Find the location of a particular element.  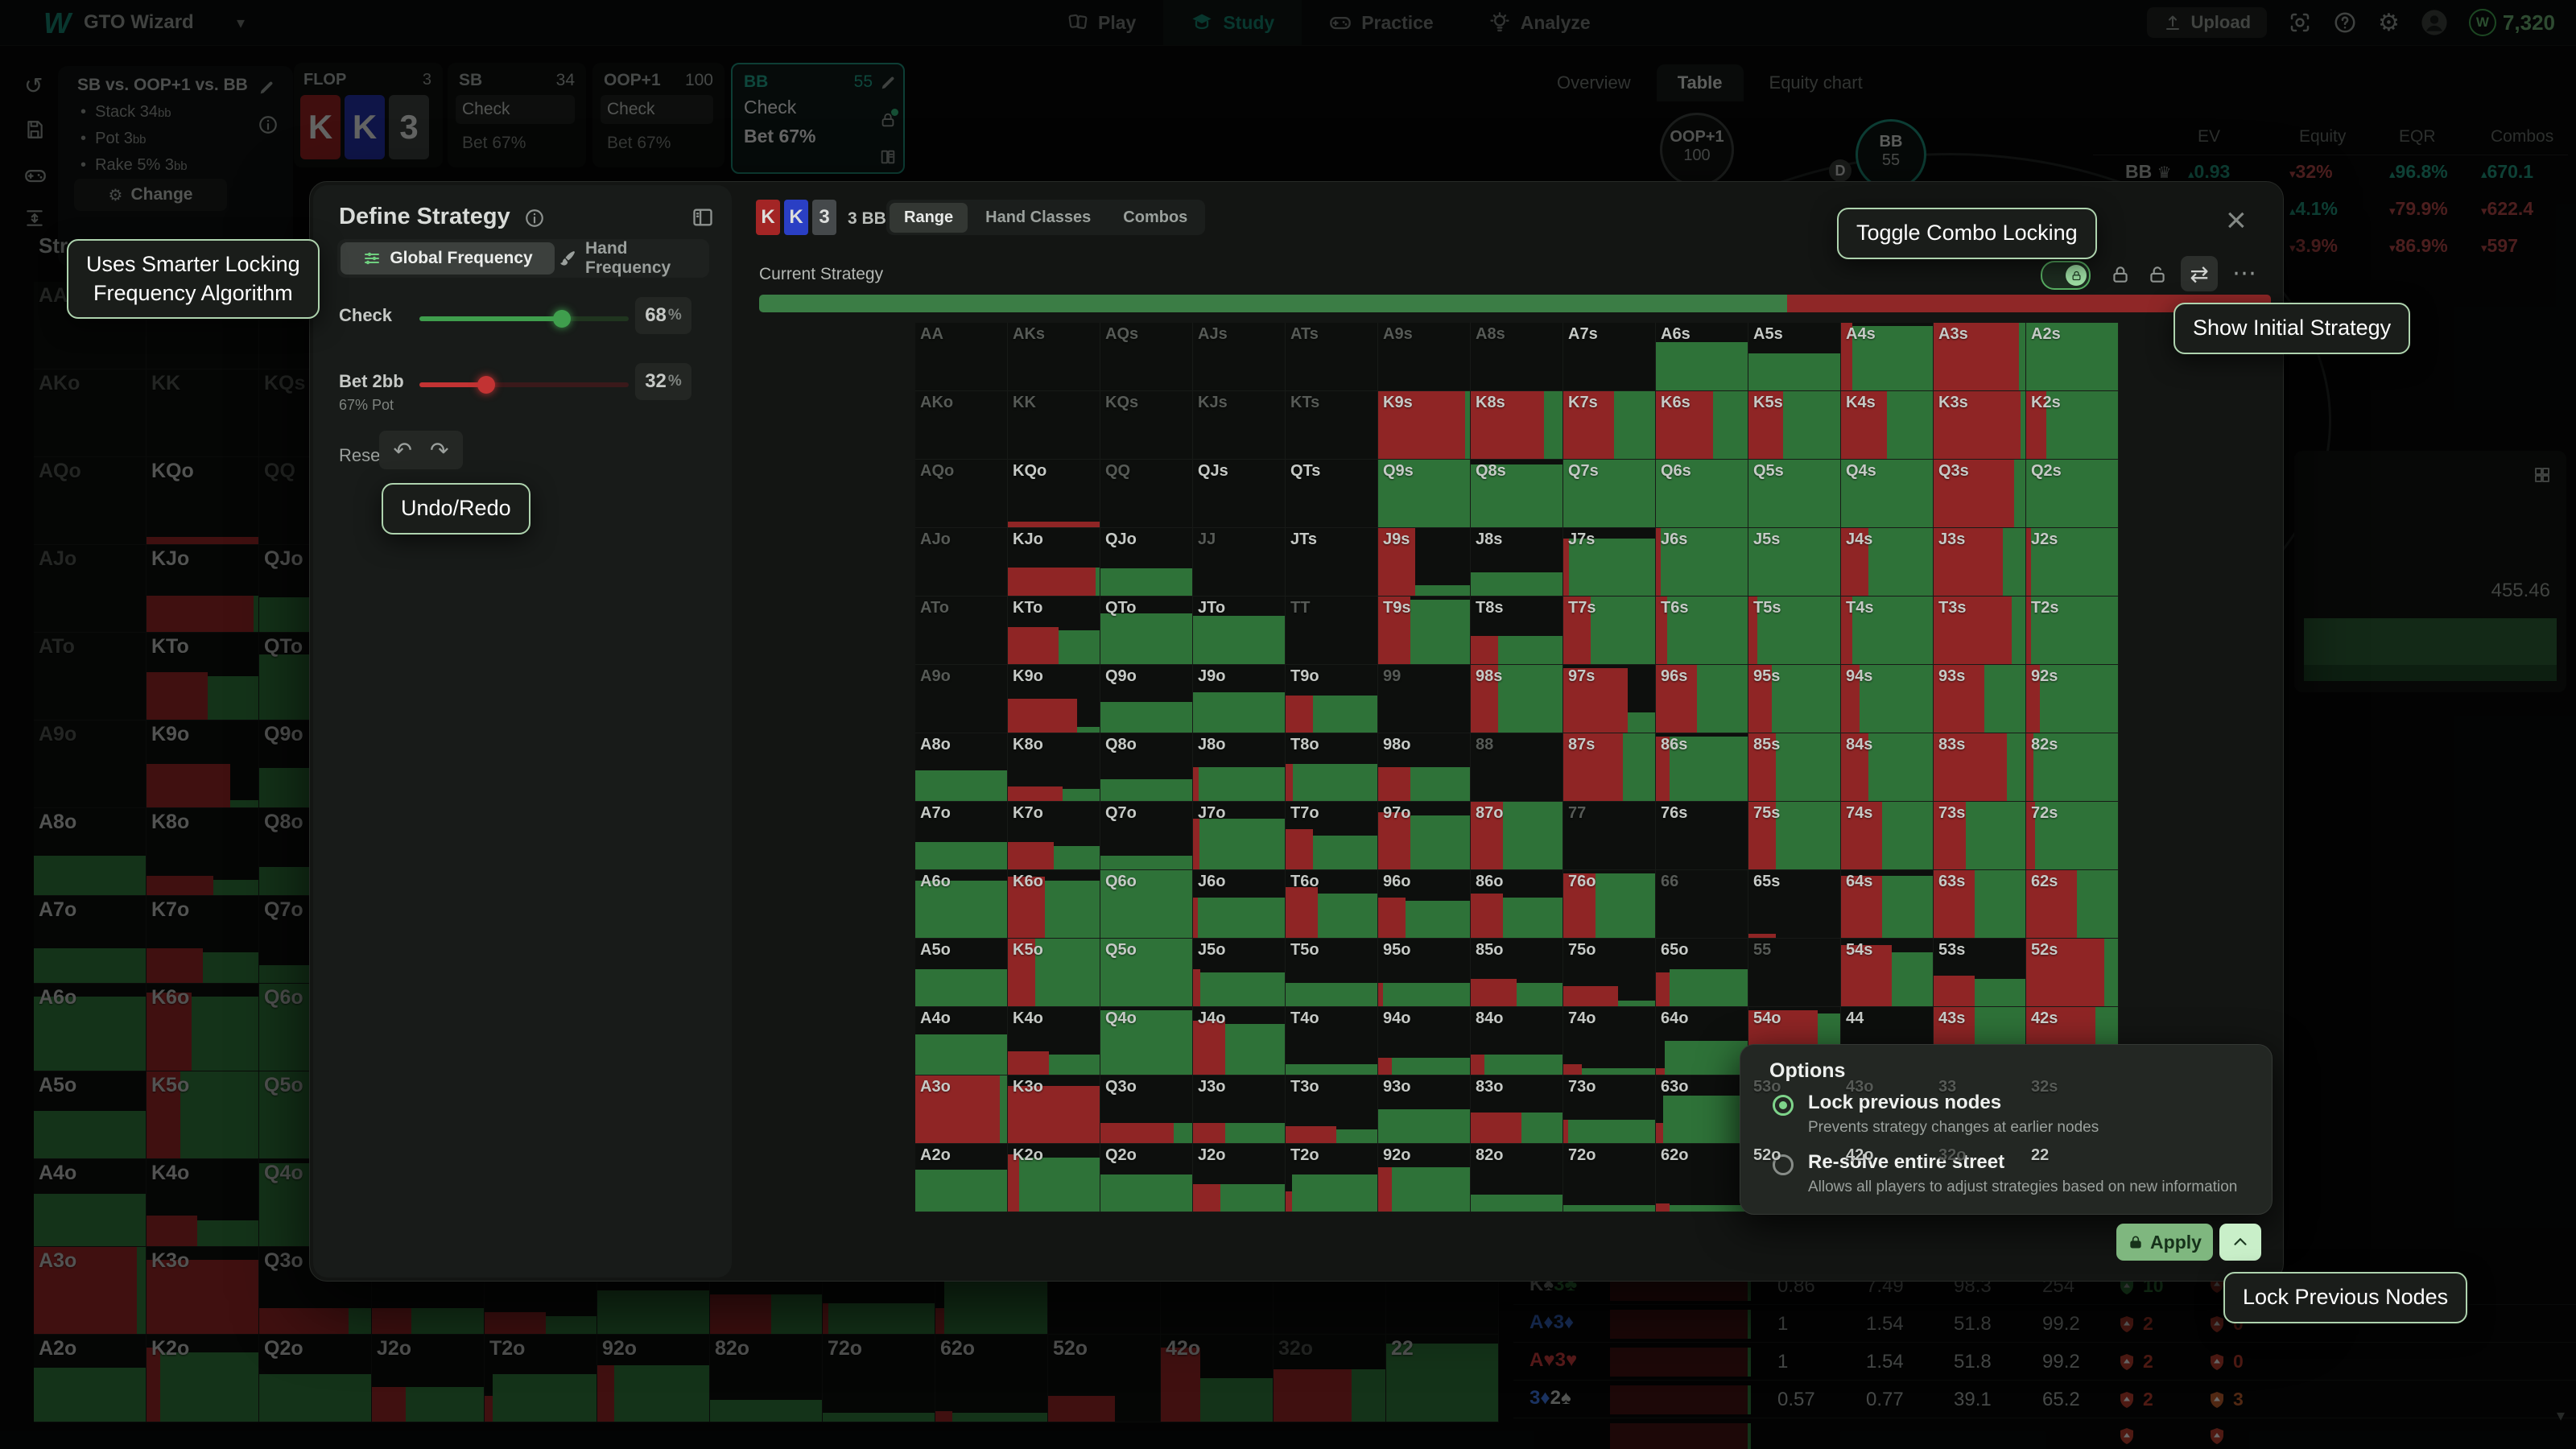

matrix-cell-98s: 98s is located at coordinates (1517, 699).